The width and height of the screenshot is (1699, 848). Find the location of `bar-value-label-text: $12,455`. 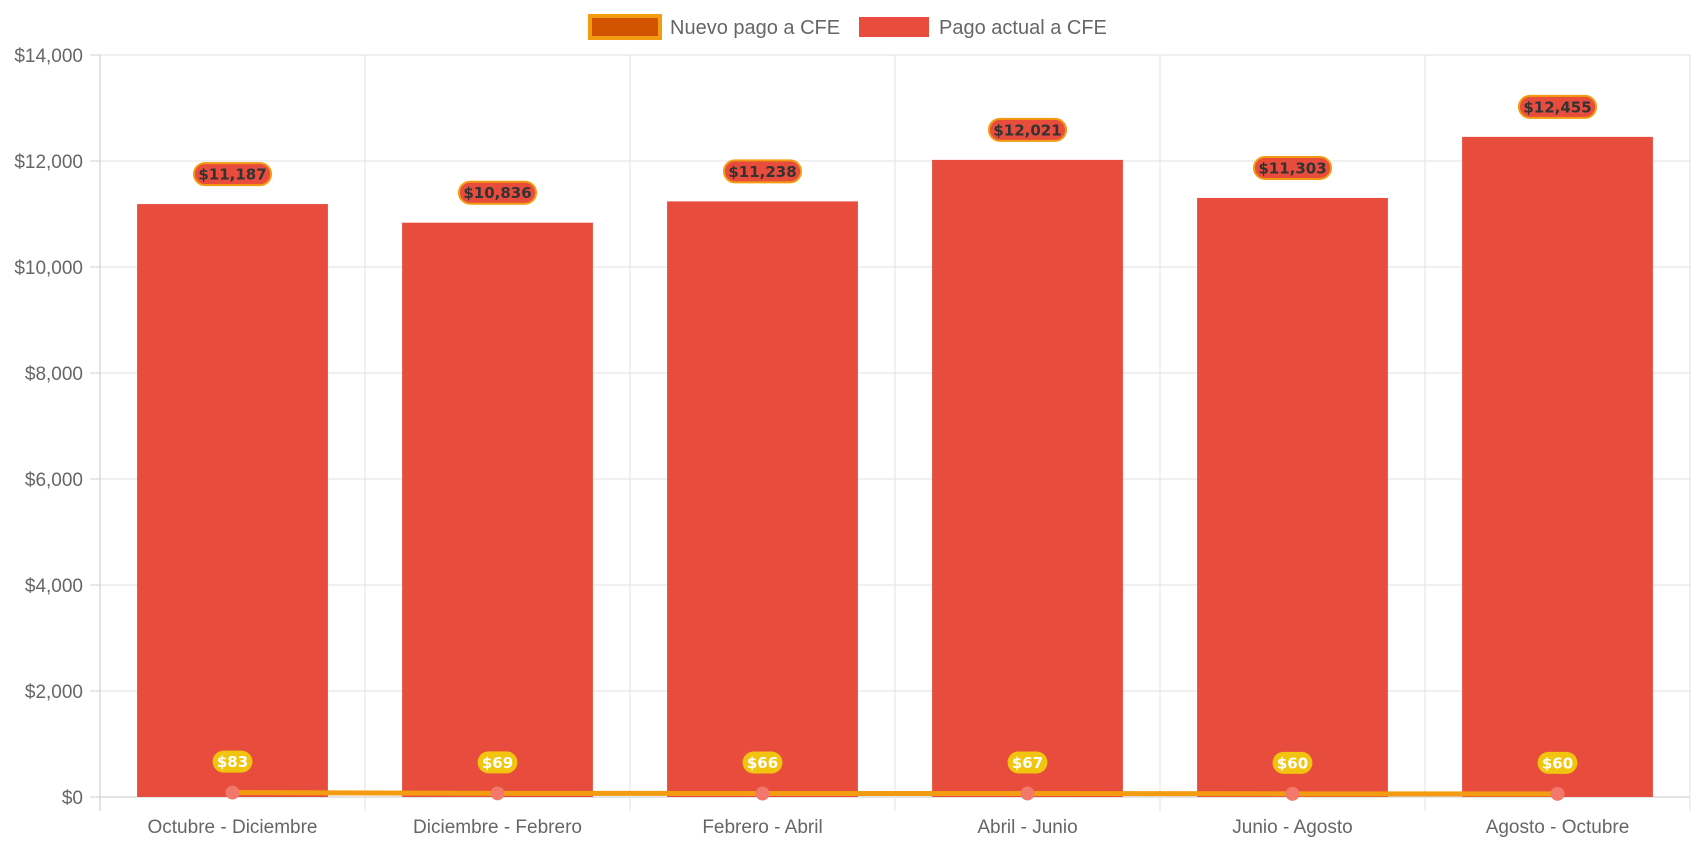

bar-value-label-text: $12,455 is located at coordinates (1557, 107).